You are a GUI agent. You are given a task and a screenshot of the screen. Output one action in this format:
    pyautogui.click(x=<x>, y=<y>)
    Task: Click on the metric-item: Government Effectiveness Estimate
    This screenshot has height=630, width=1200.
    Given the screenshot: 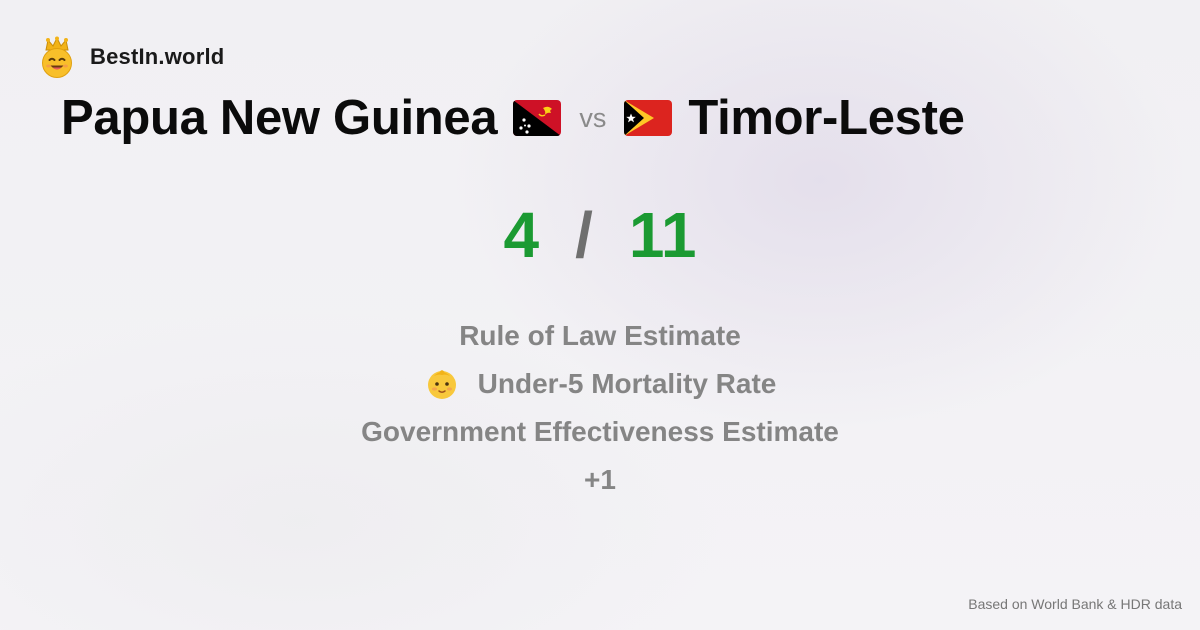 What is the action you would take?
    pyautogui.click(x=600, y=432)
    